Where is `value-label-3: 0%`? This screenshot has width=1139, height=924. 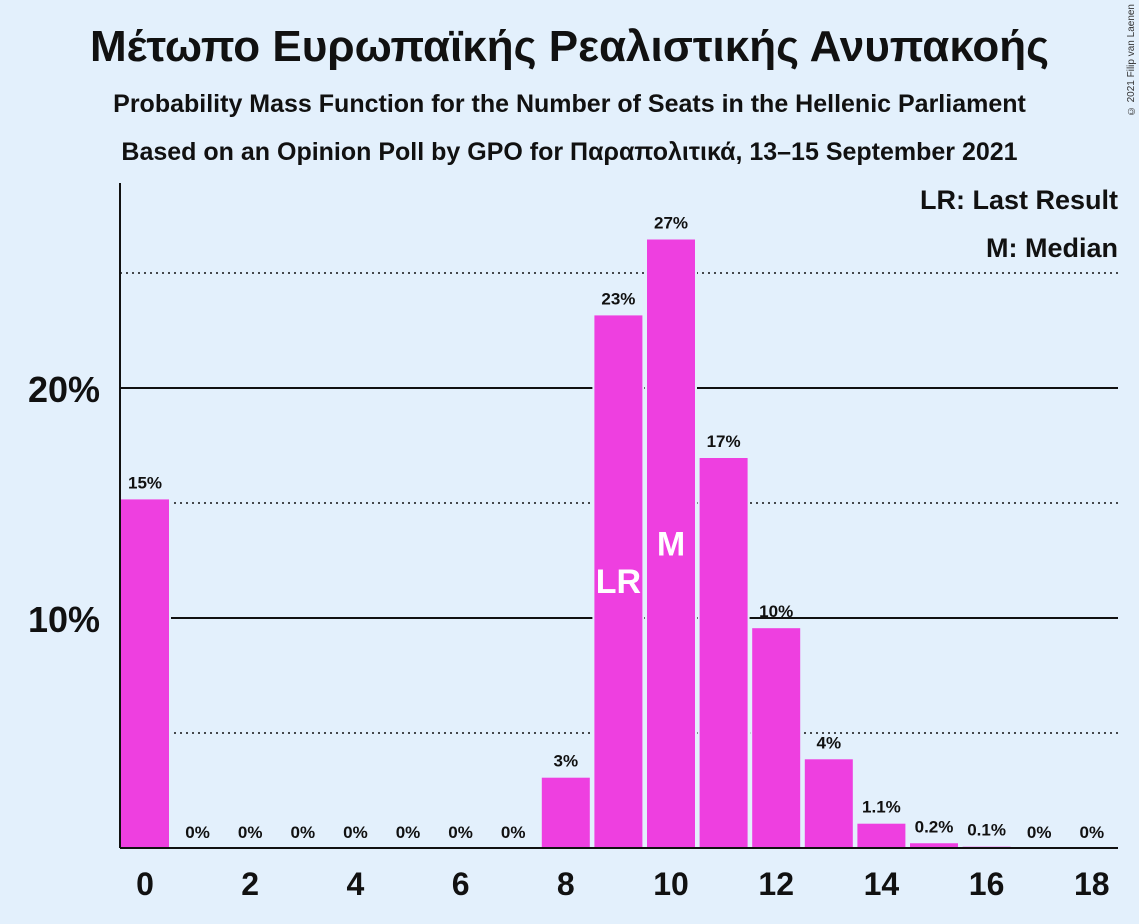
value-label-3: 0% is located at coordinates (303, 832).